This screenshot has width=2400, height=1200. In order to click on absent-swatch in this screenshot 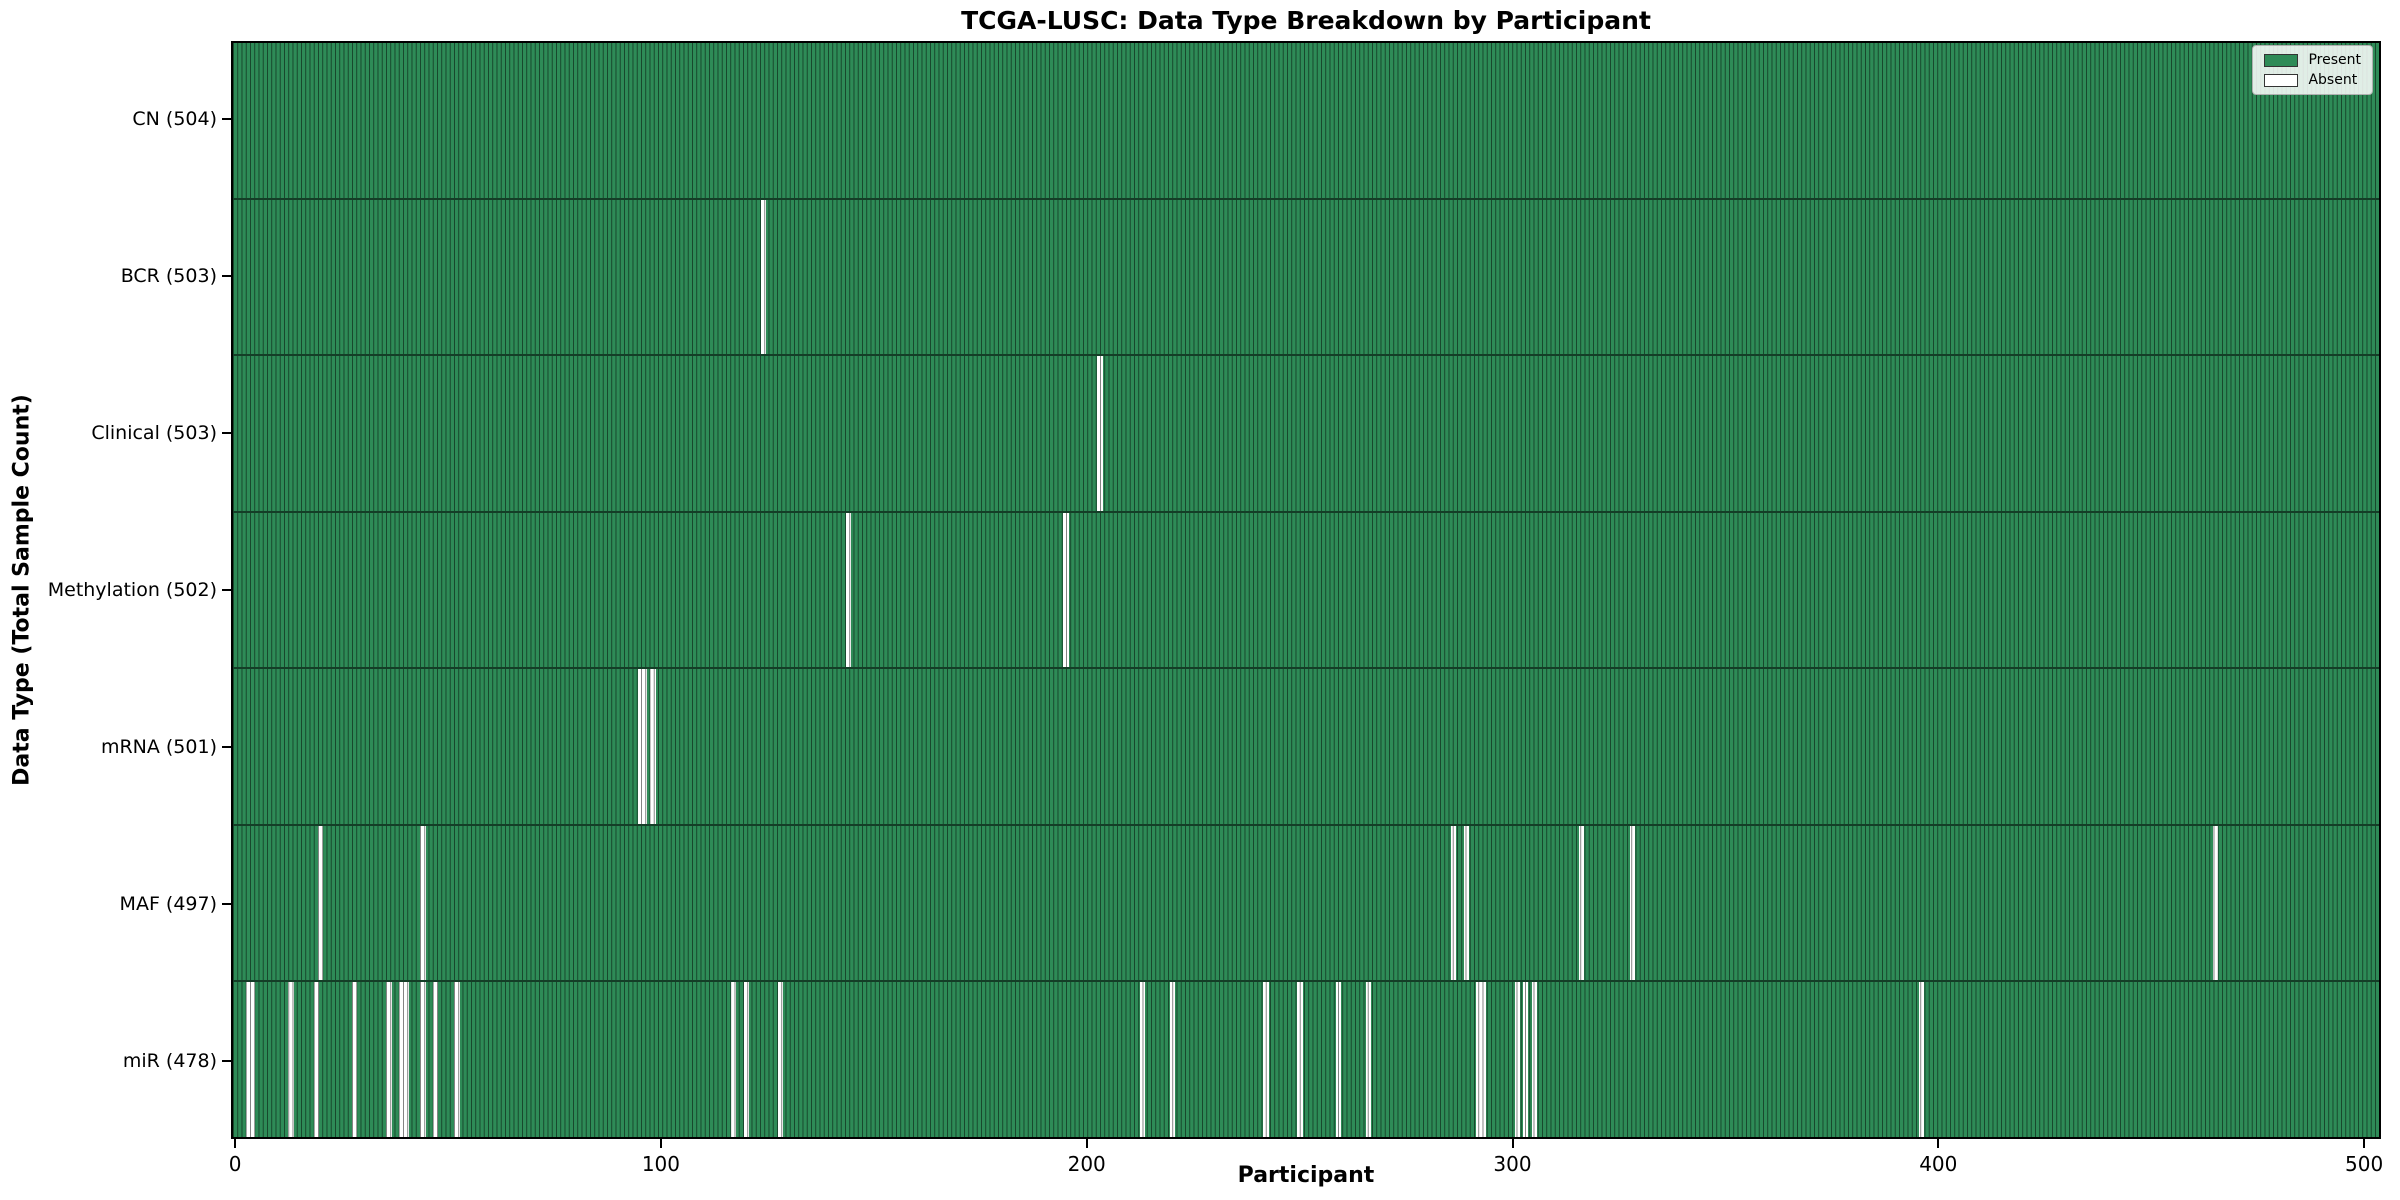, I will do `click(2281, 80)`.